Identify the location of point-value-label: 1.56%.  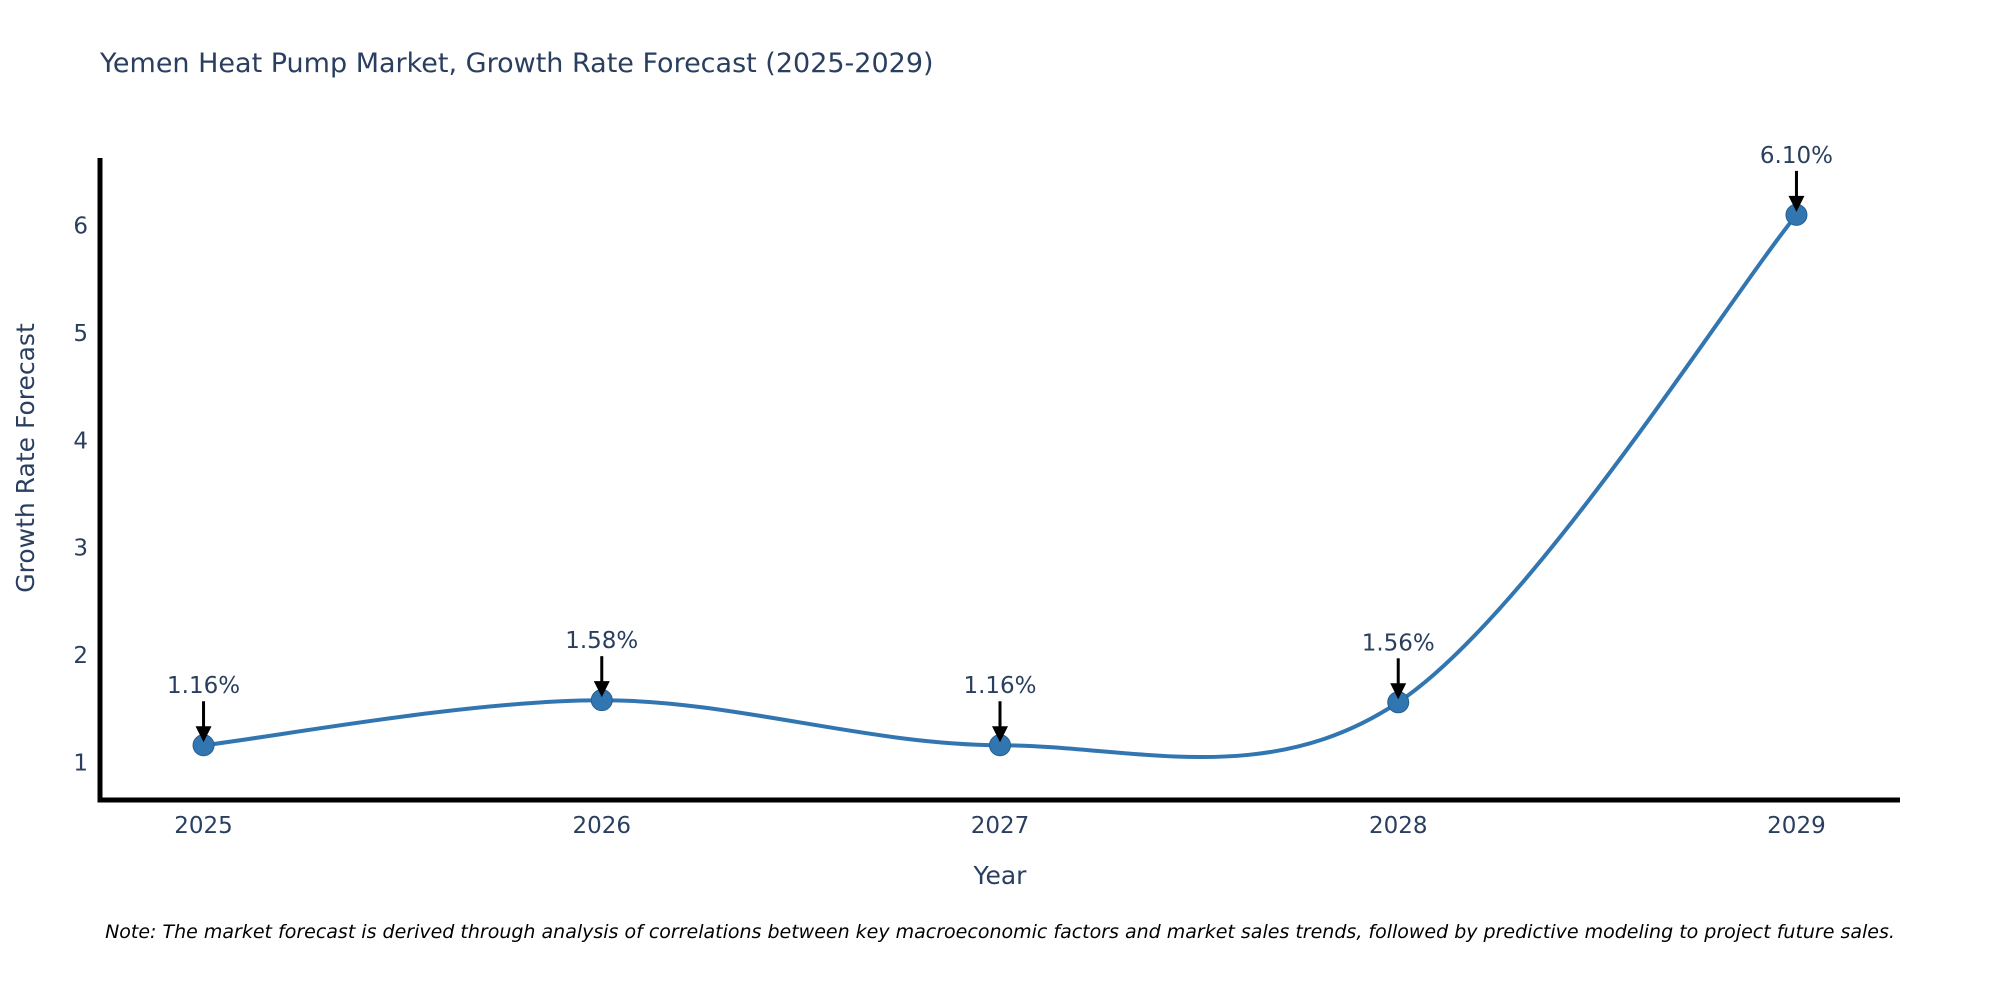
(1398, 643).